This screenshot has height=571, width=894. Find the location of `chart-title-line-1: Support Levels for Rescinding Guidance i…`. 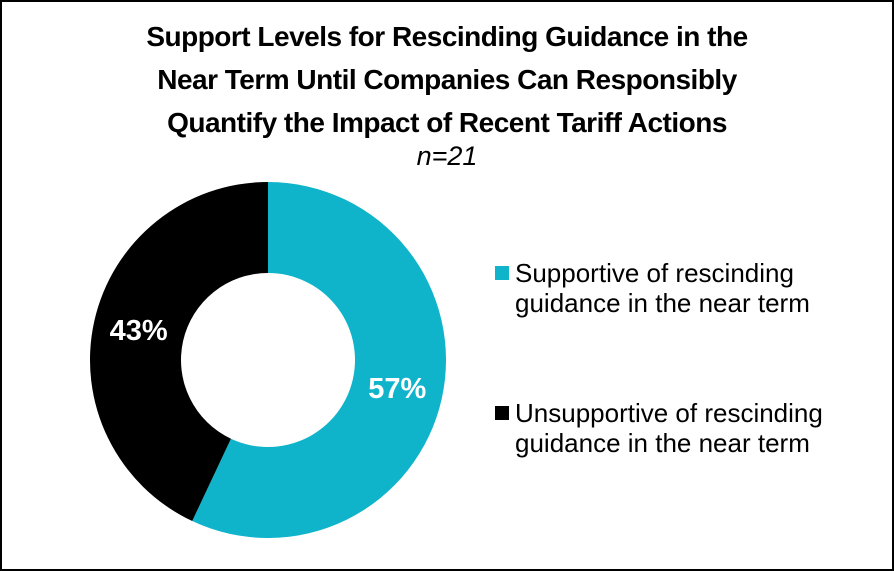

chart-title-line-1: Support Levels for Rescinding Guidance i… is located at coordinates (447, 36).